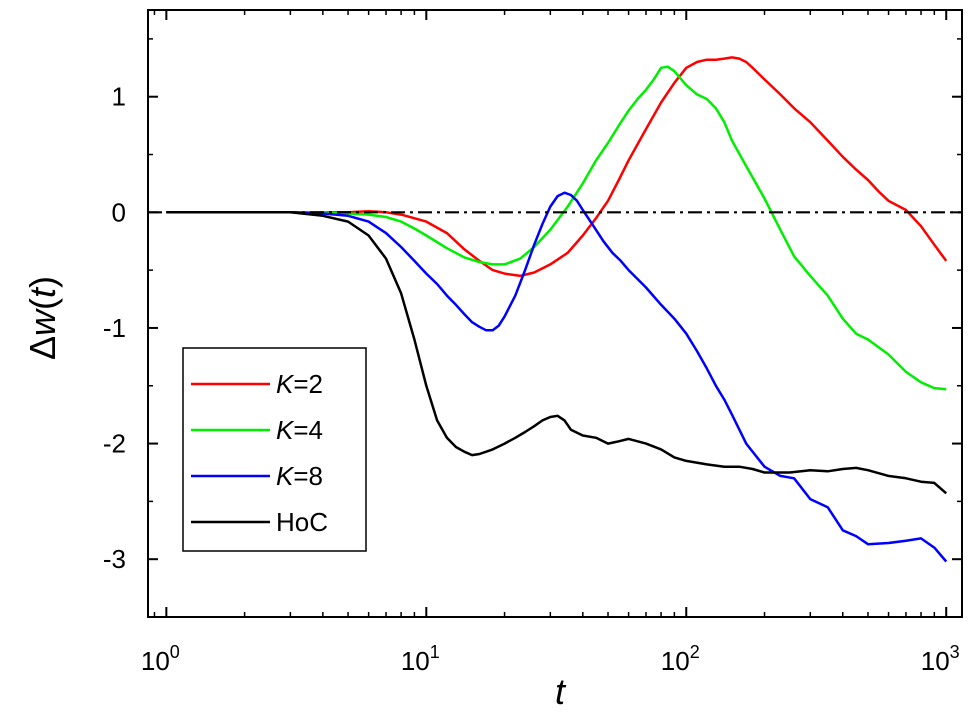  I want to click on y-tick-label: 1, so click(119, 97).